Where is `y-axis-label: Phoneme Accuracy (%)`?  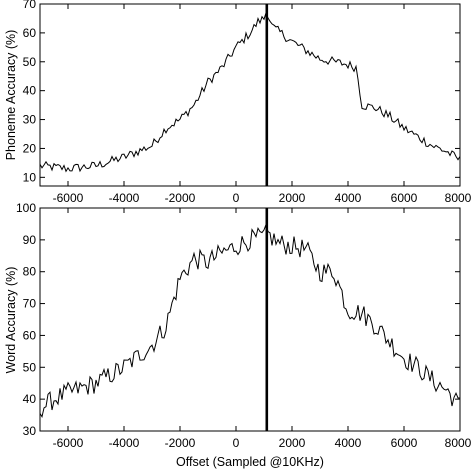 y-axis-label: Phoneme Accuracy (%) is located at coordinates (11, 95).